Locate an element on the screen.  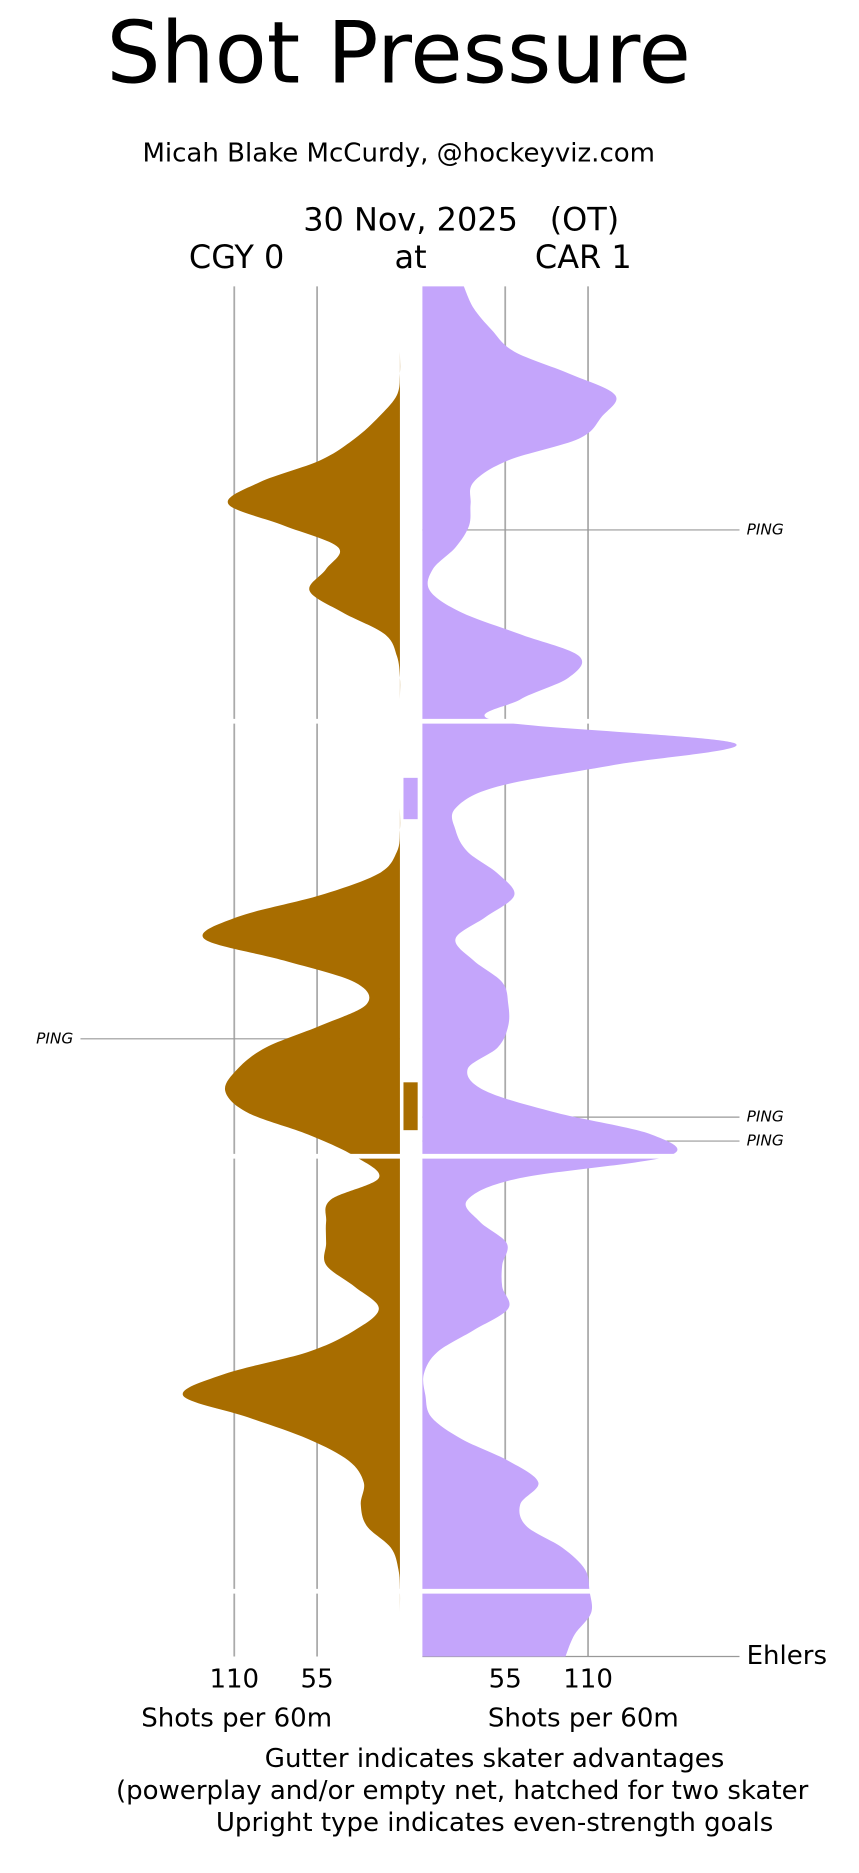
goal-label: Ehlers is located at coordinates (787, 1656).